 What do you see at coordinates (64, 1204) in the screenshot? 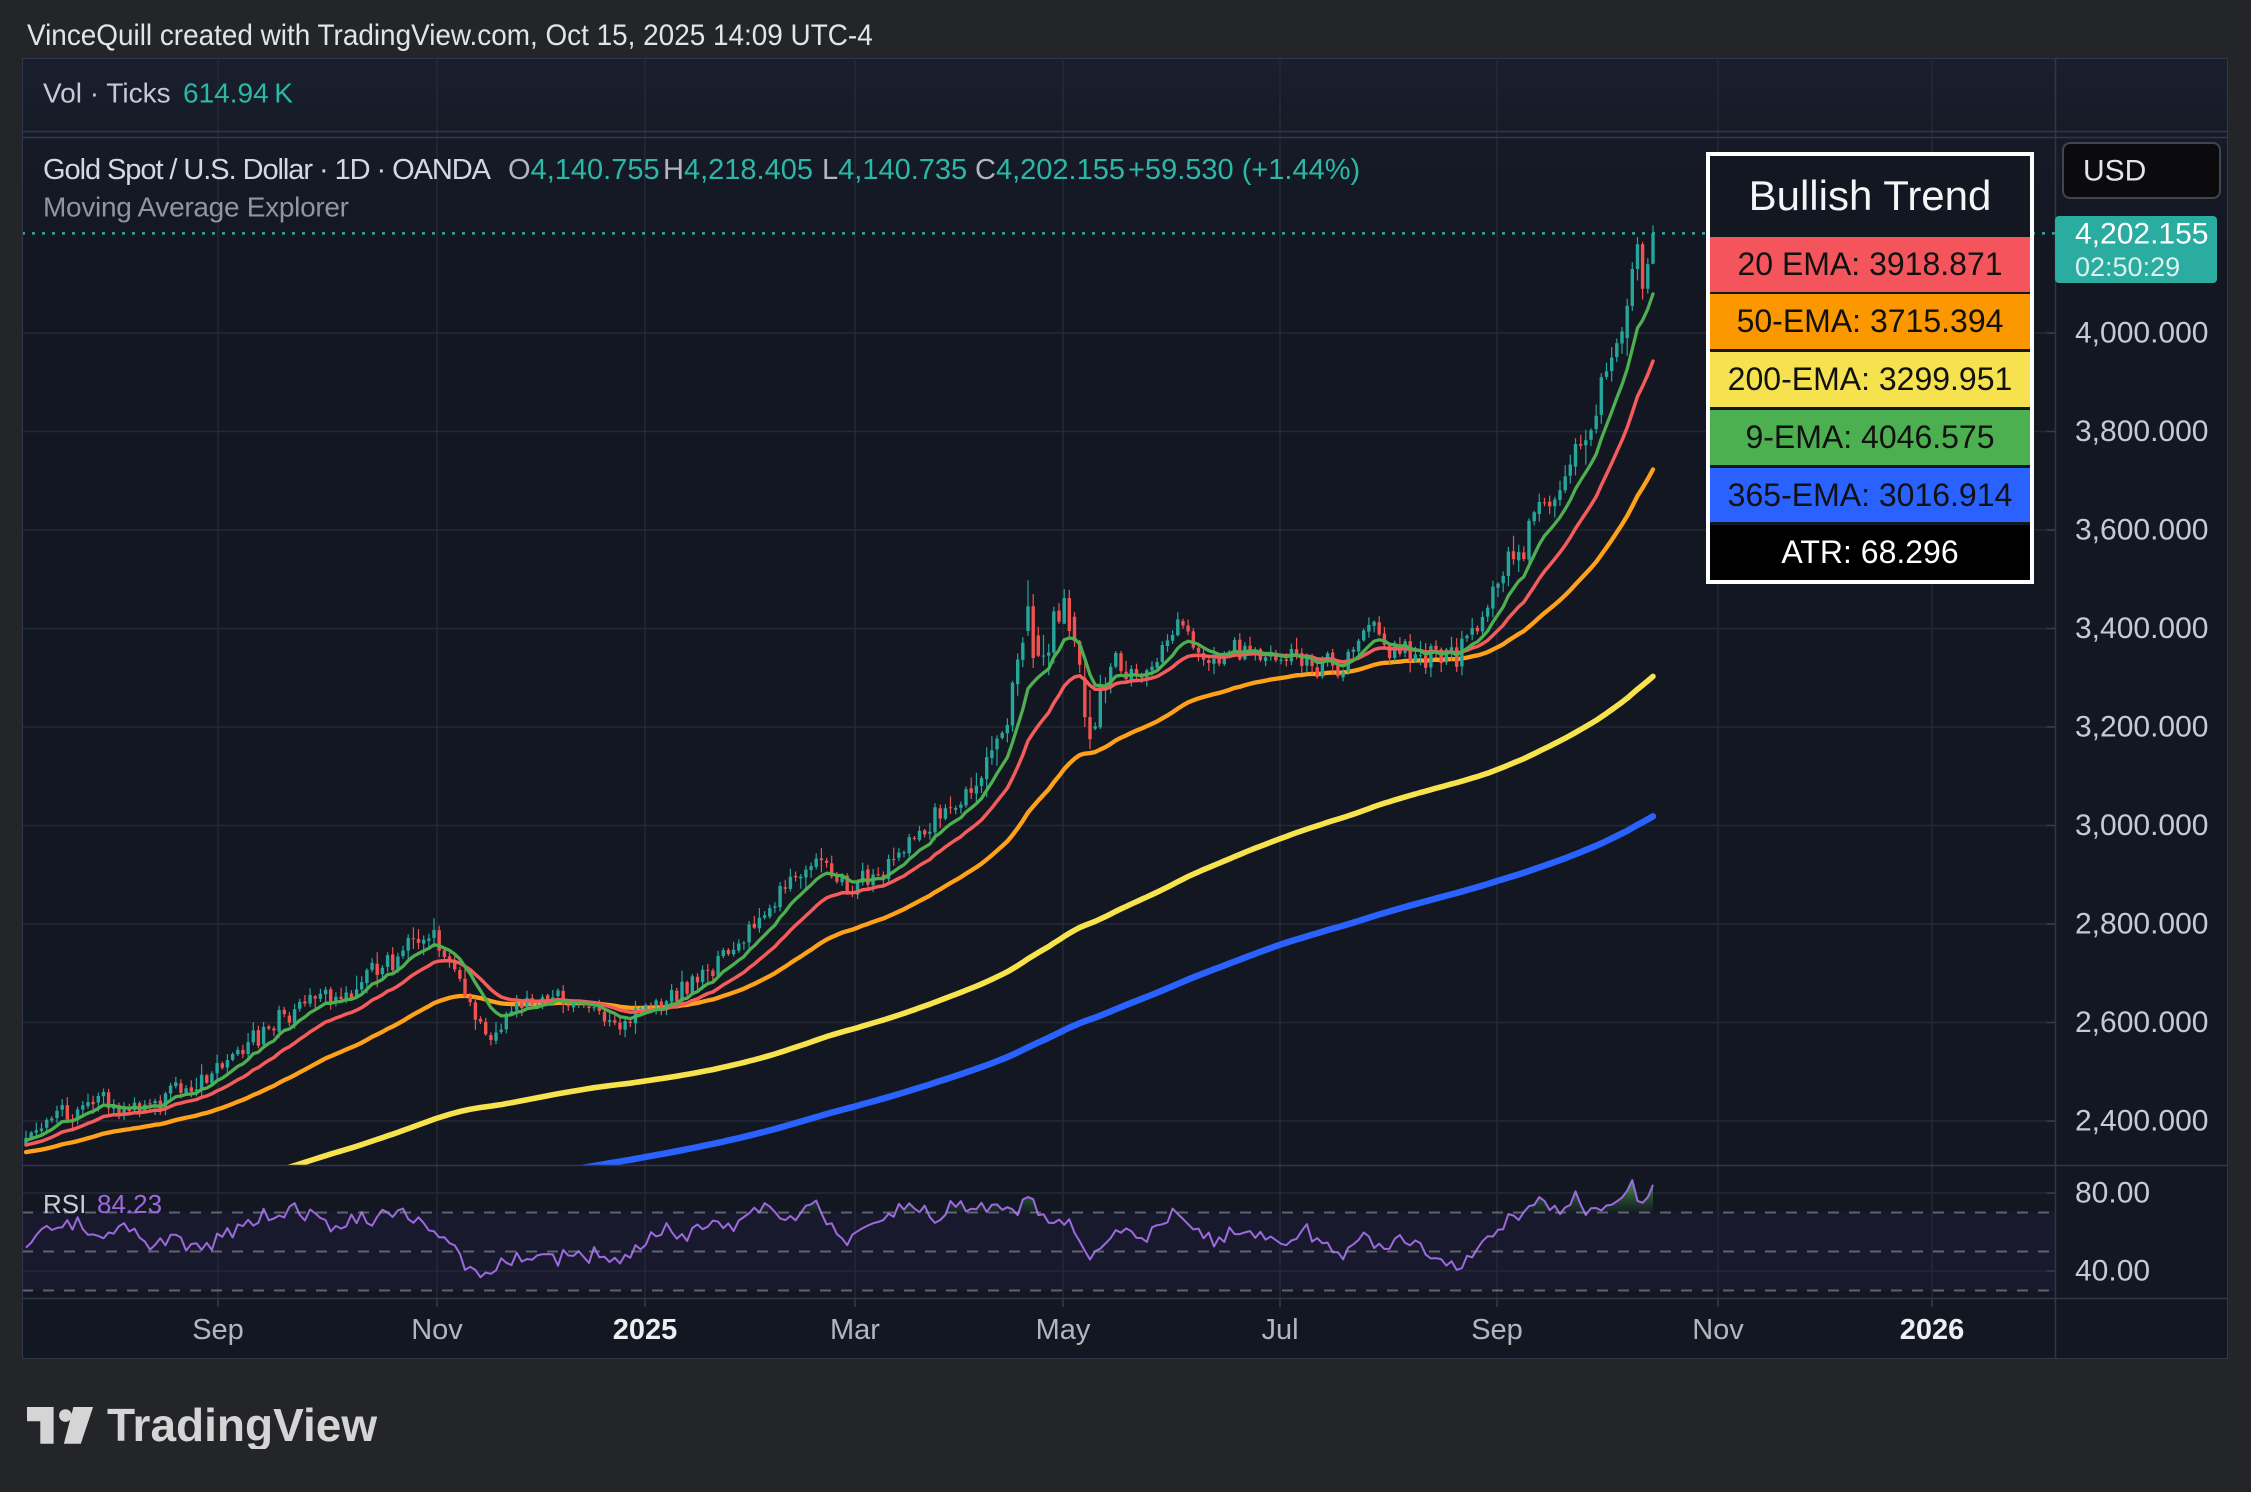
I see `svg-text: RSI` at bounding box center [64, 1204].